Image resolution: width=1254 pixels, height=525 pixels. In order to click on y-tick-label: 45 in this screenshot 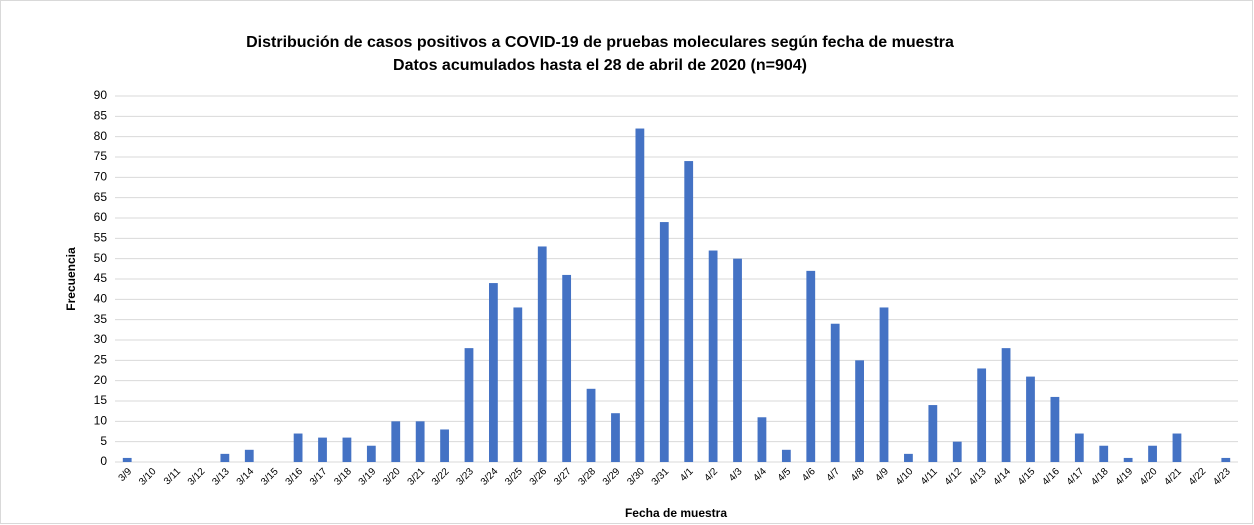, I will do `click(101, 278)`.